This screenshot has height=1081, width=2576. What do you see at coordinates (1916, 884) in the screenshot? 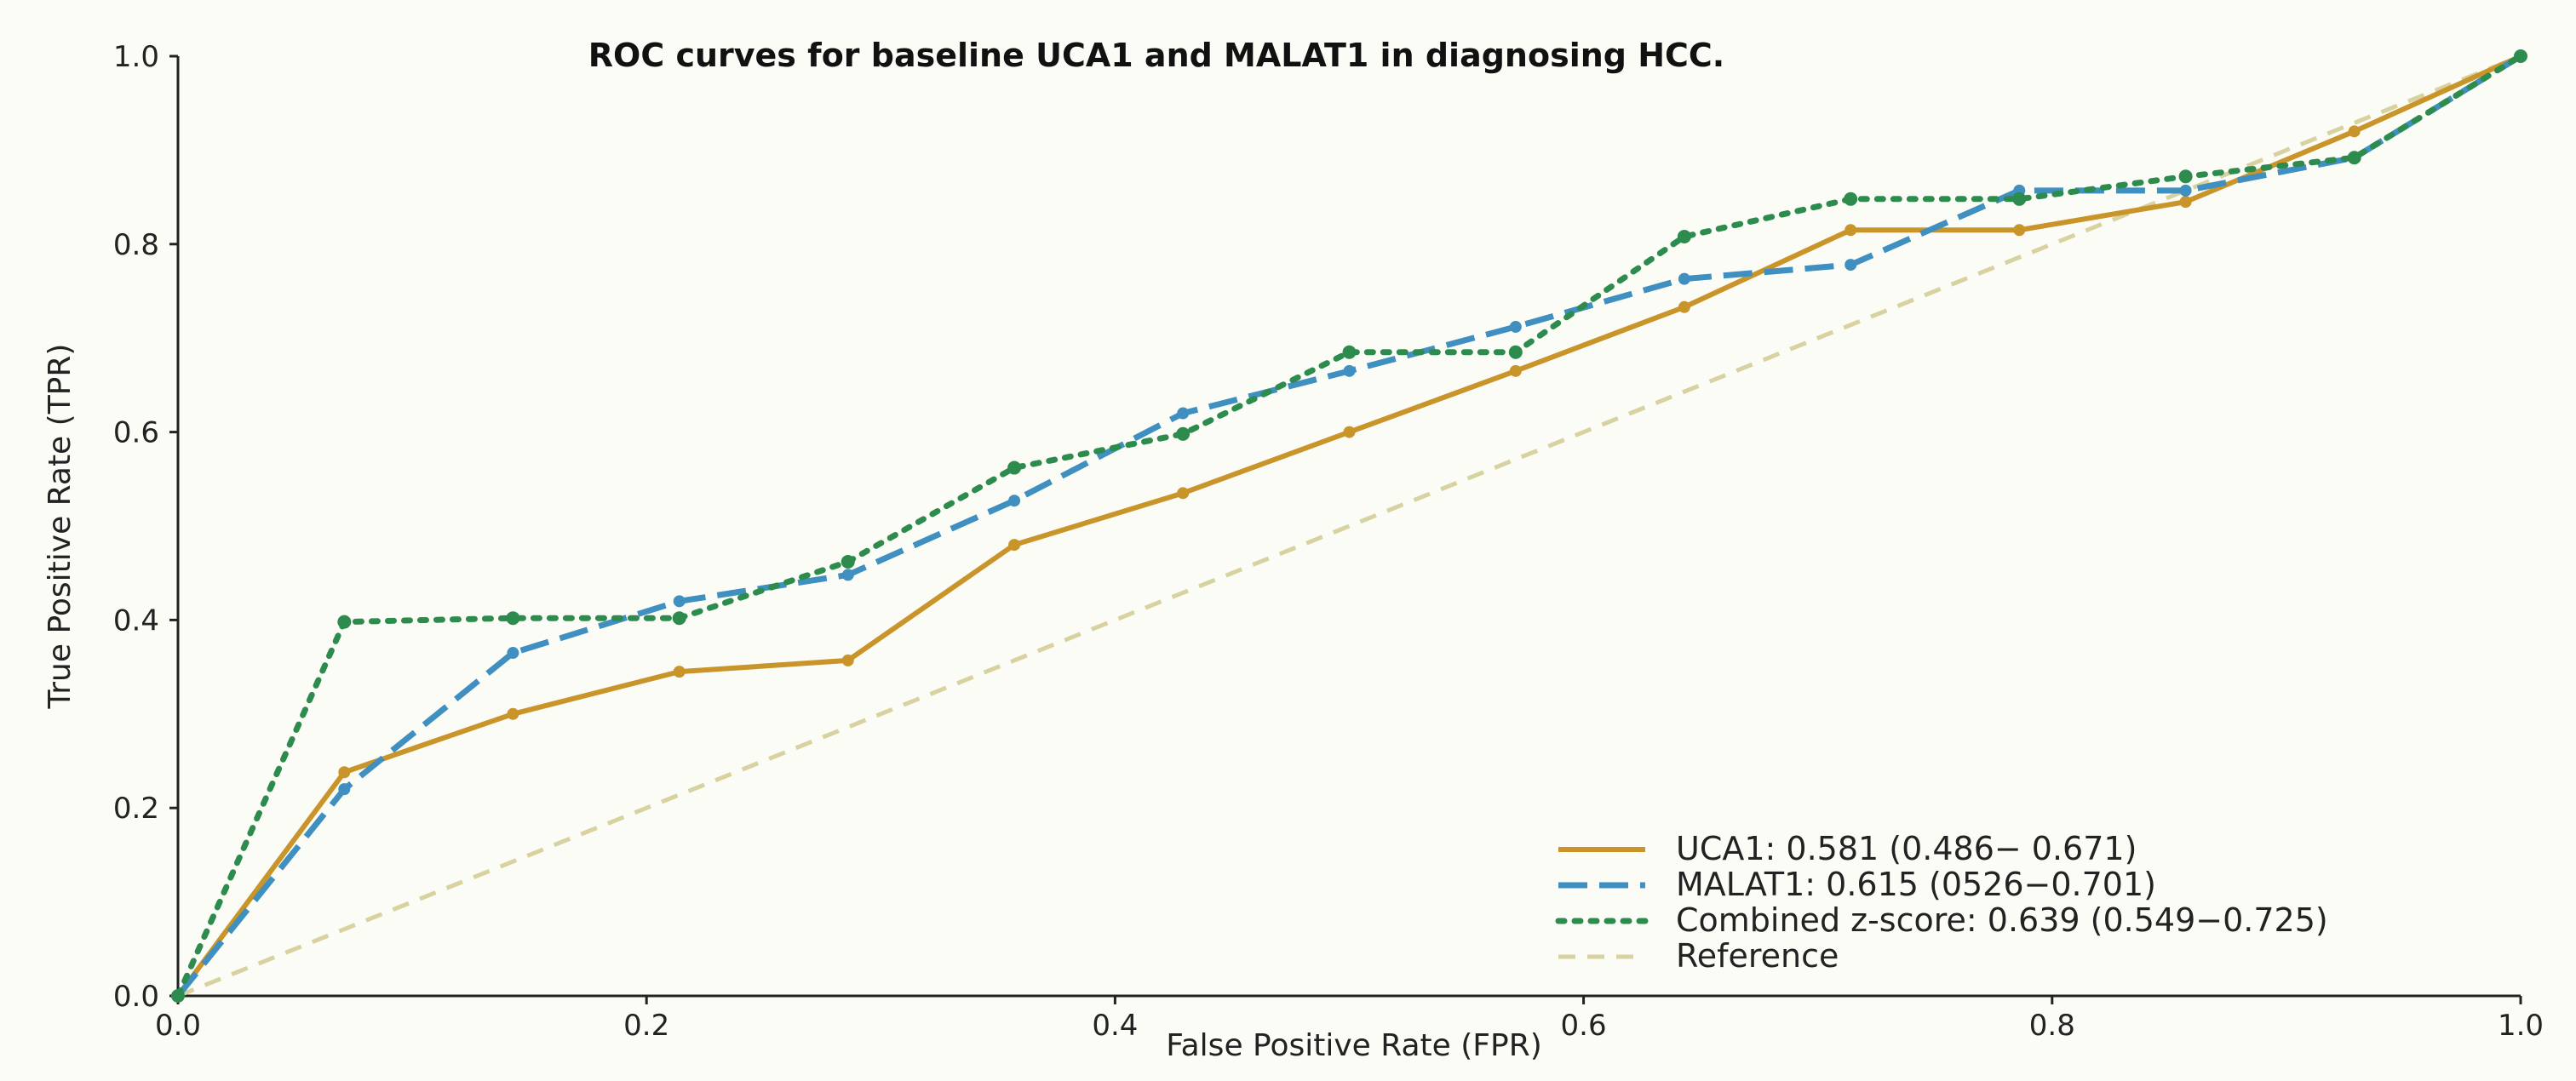
I see `legend-label-malat1: MALAT1: 0.615 (0526−0.701)` at bounding box center [1916, 884].